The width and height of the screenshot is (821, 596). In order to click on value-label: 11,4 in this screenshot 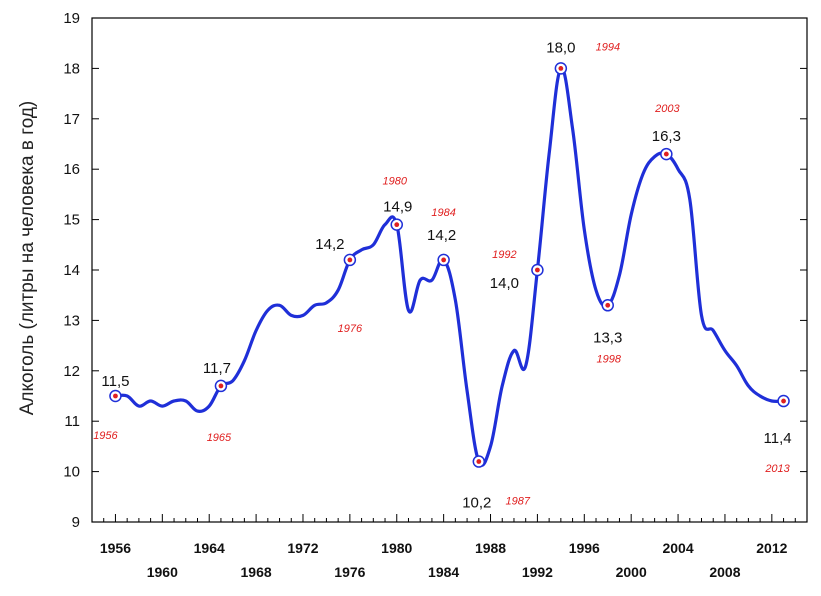, I will do `click(778, 438)`.